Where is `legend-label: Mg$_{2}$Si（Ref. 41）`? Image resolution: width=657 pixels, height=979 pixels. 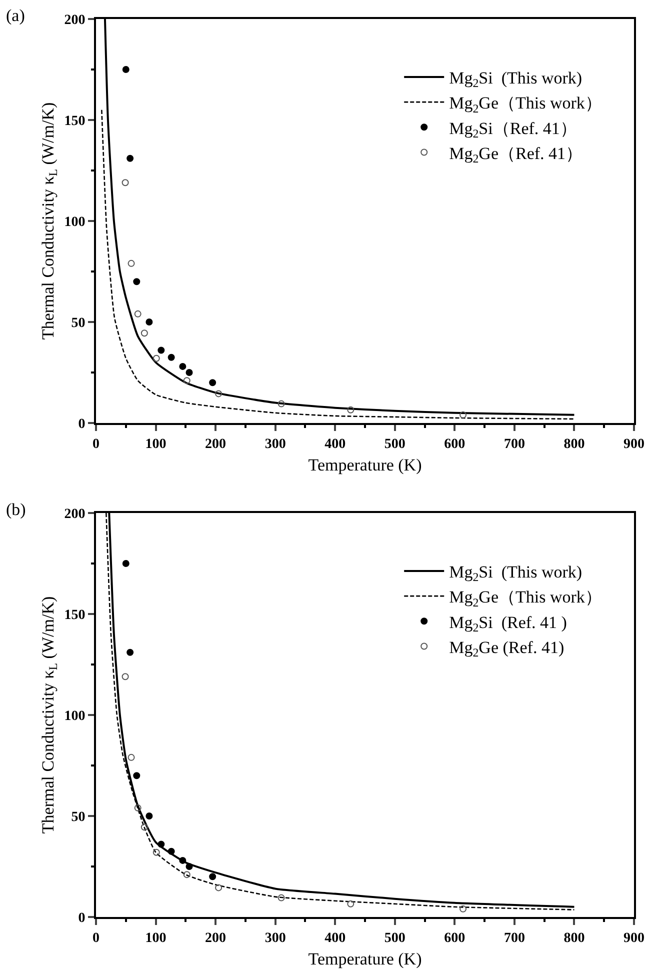 legend-label: Mg$_{2}$Si（Ref. 41） is located at coordinates (513, 129).